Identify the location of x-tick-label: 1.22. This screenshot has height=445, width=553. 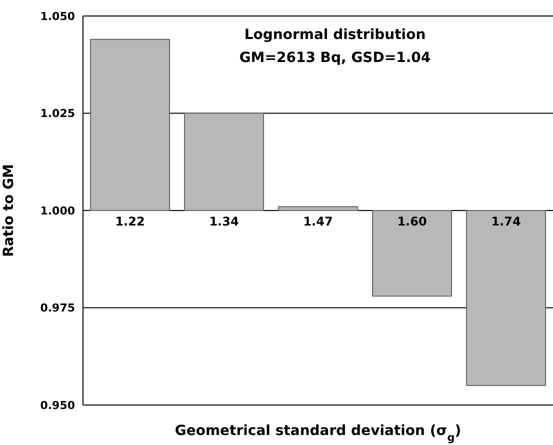
(130, 221).